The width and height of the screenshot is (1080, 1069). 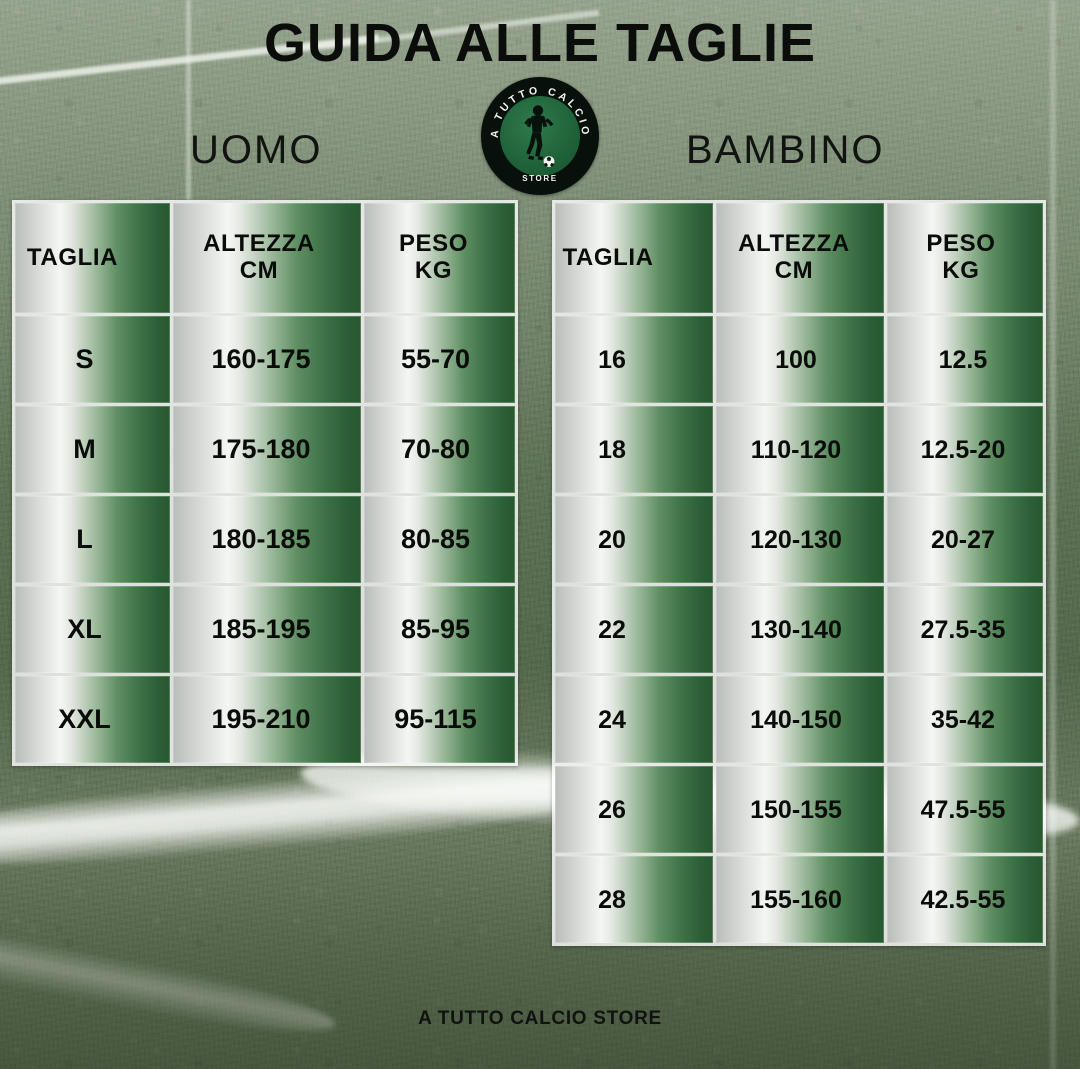 I want to click on cell-taglia: 28, so click(x=634, y=899).